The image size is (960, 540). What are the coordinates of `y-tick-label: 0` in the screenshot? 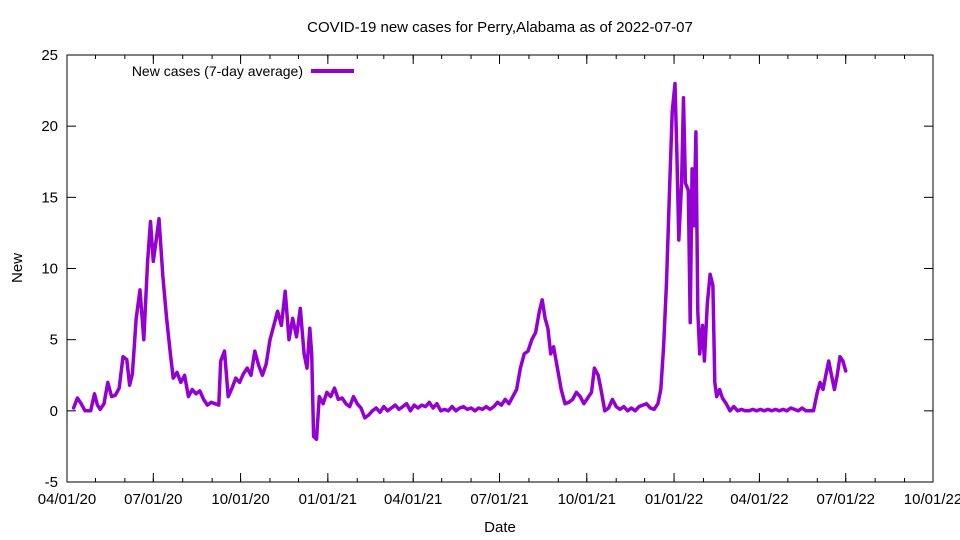 It's located at (54, 411).